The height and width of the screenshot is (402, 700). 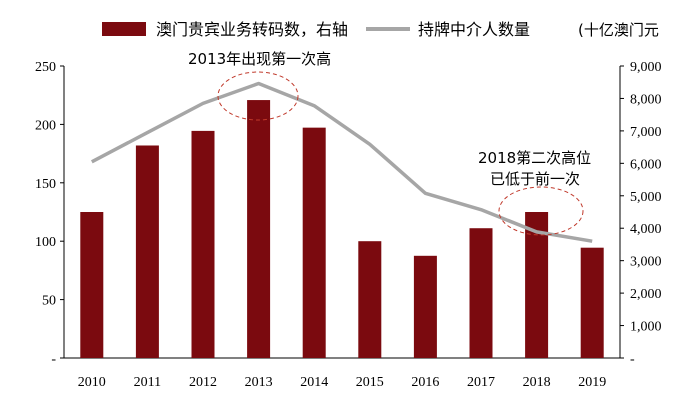 I want to click on bar-2016, so click(x=425, y=306).